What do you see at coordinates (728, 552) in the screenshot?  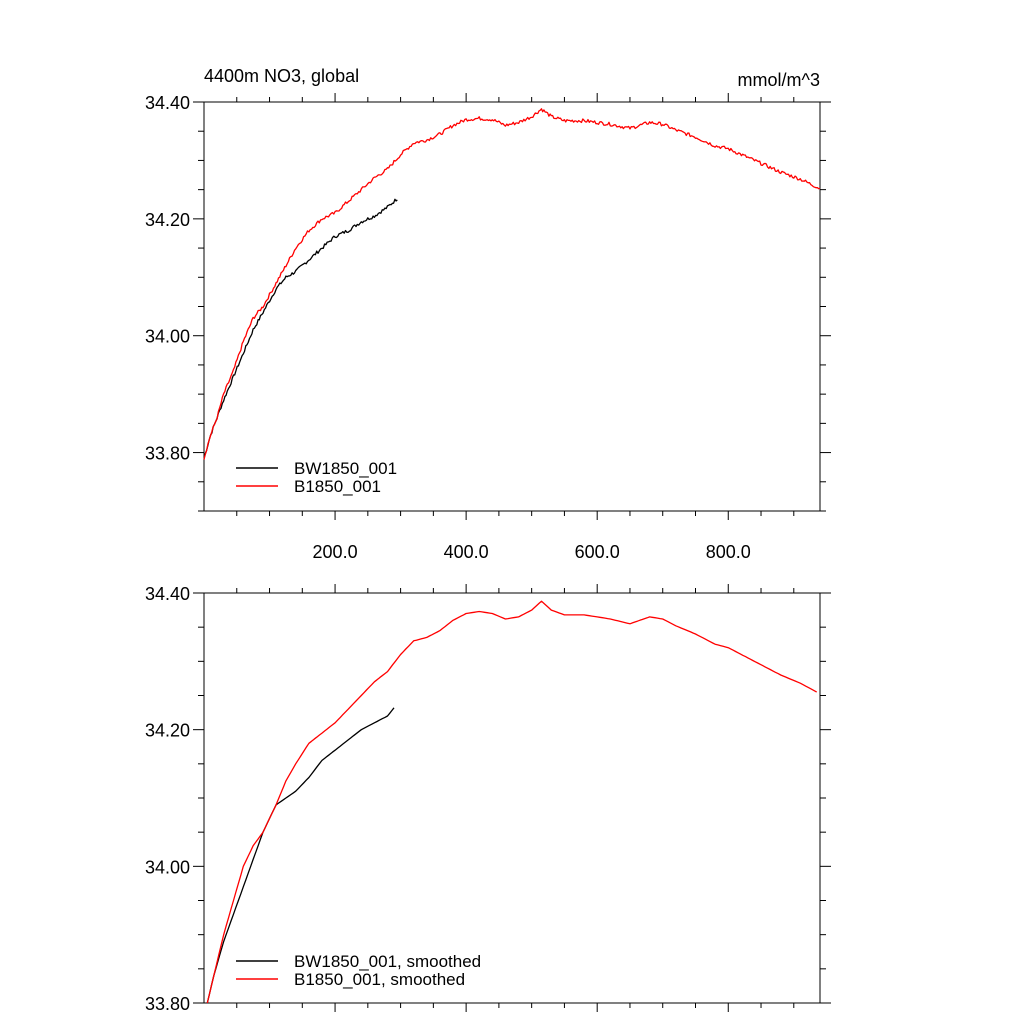 I see `x-tick-label: 800.0` at bounding box center [728, 552].